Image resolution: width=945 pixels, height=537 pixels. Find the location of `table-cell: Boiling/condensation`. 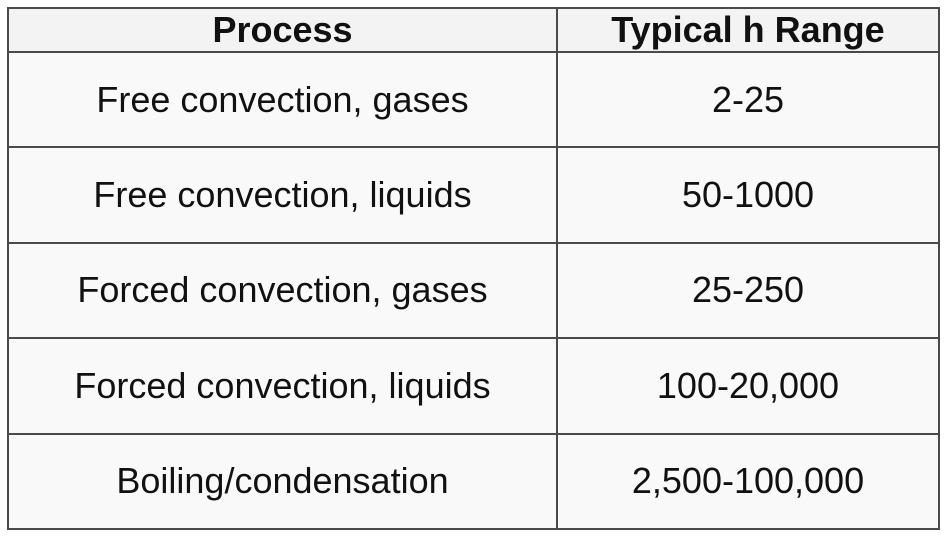

table-cell: Boiling/condensation is located at coordinates (282, 481).